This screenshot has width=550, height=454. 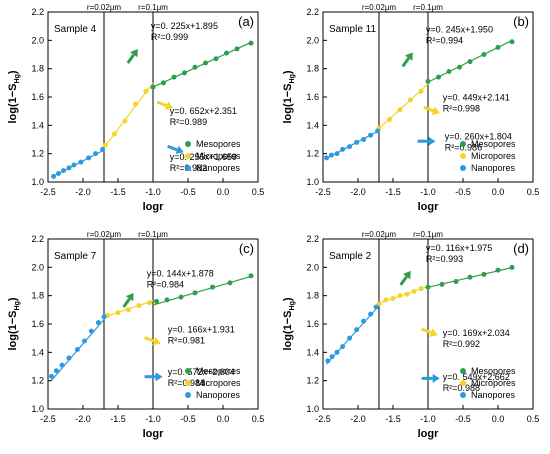 What do you see at coordinates (350, 256) in the screenshot?
I see `sample-label: Sample 2` at bounding box center [350, 256].